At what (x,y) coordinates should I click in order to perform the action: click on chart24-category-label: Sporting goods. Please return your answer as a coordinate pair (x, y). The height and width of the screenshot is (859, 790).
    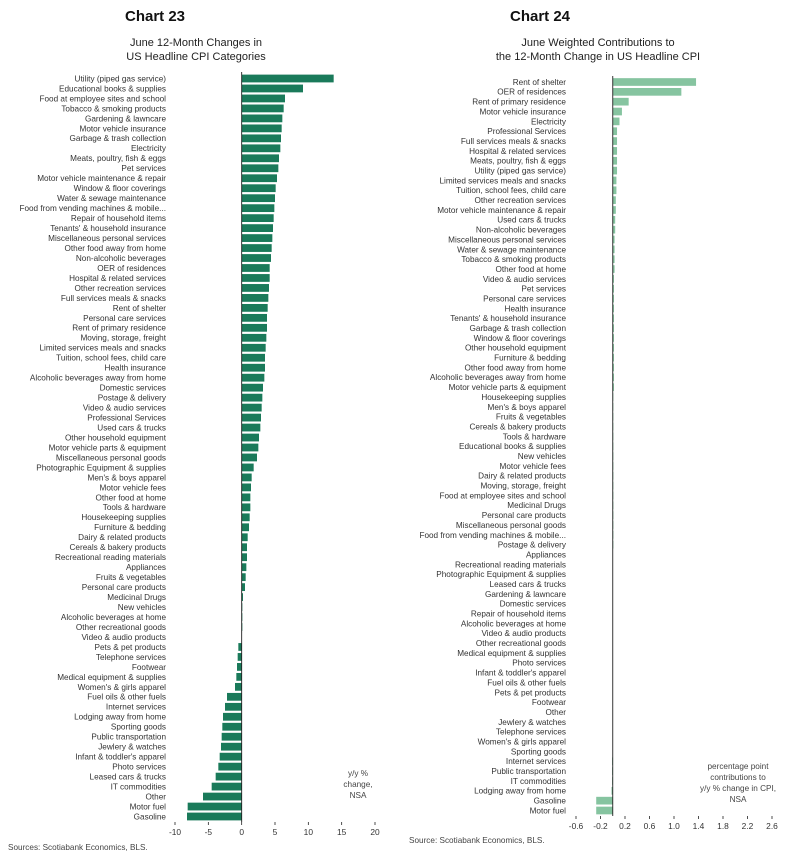
    Looking at the image, I should click on (538, 751).